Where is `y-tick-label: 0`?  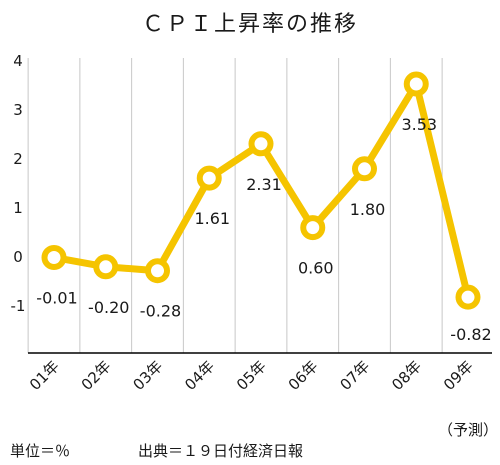
y-tick-label: 0 is located at coordinates (18, 257).